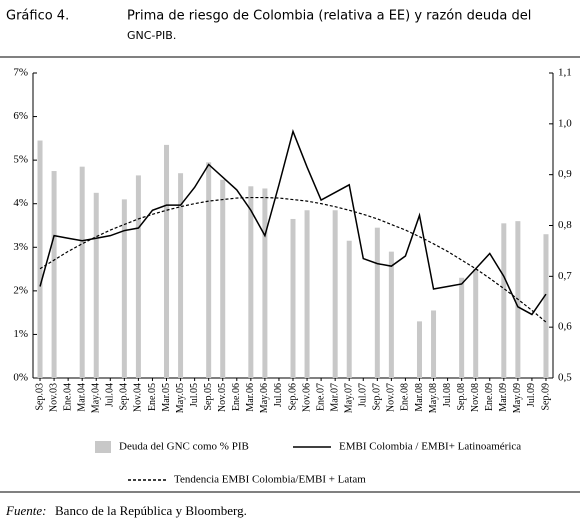  I want to click on figure-label: Gráfico 4., so click(37, 16).